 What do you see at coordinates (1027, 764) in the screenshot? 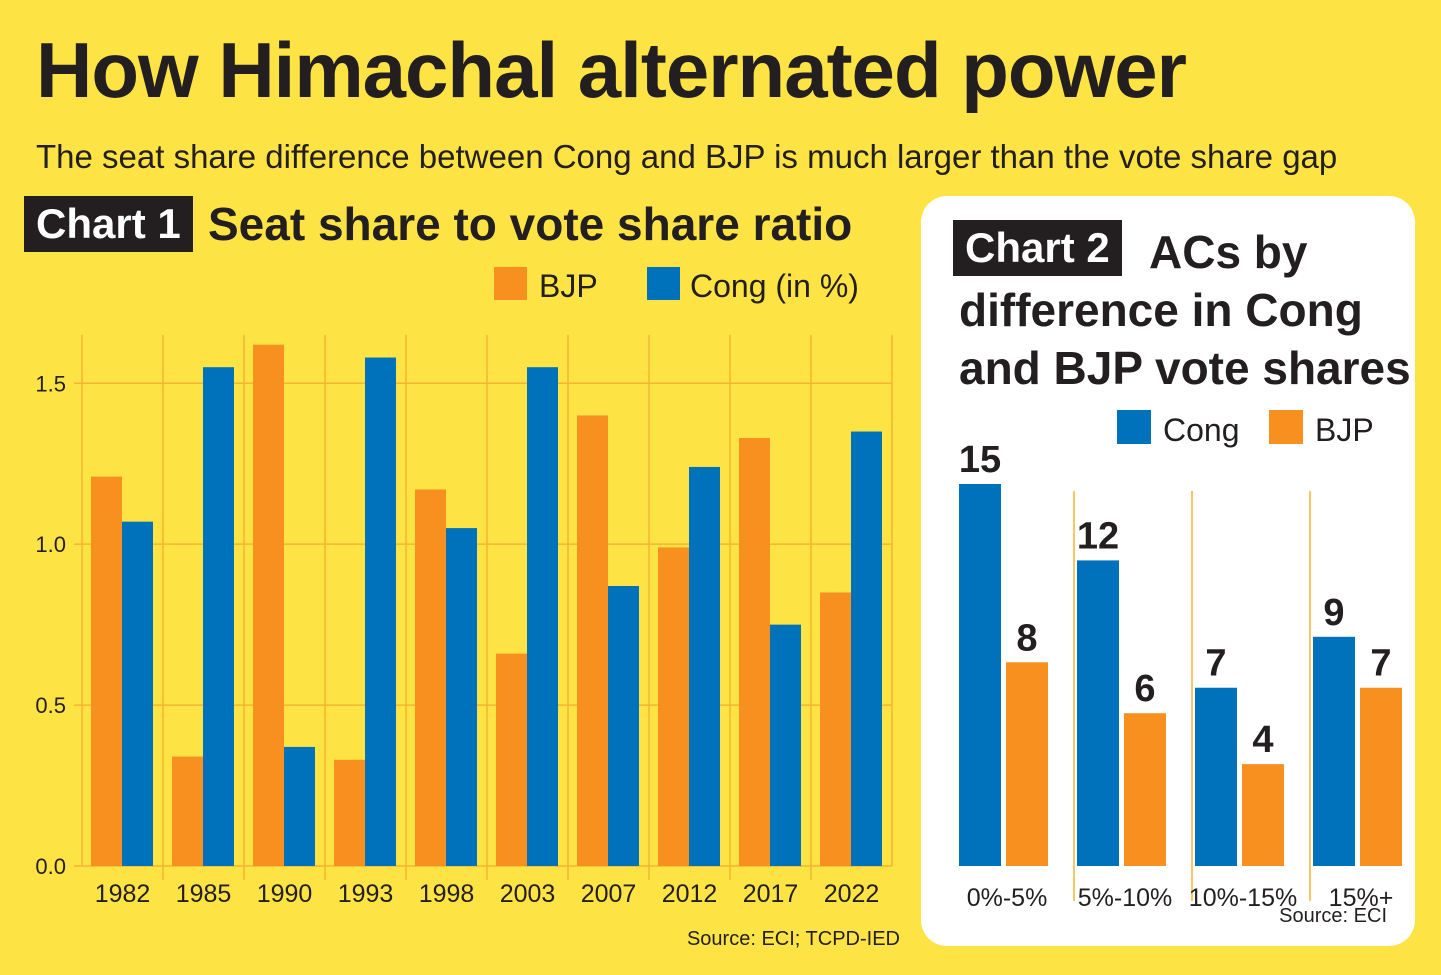
I see `bar-bjp-0%-5%` at bounding box center [1027, 764].